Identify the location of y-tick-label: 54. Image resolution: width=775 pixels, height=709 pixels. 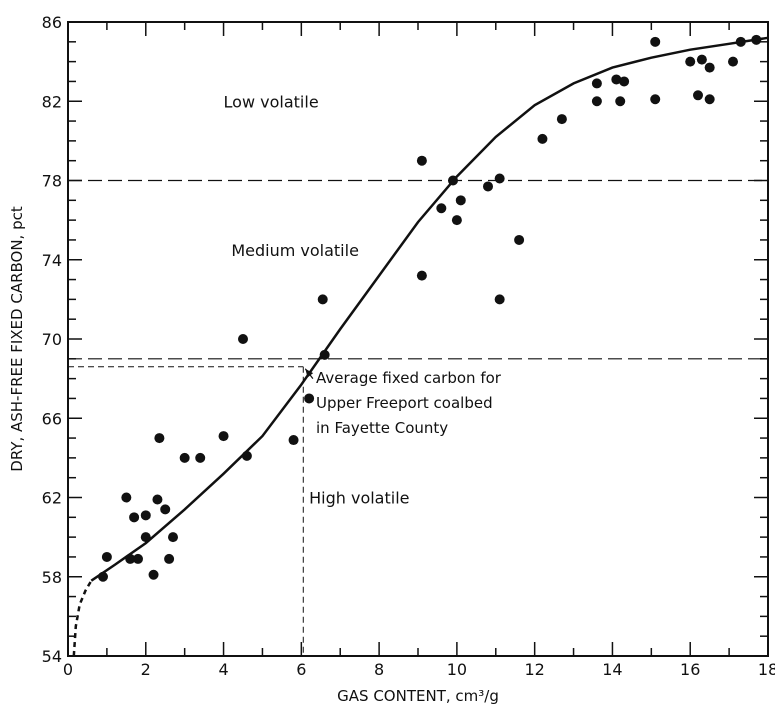
(52, 656).